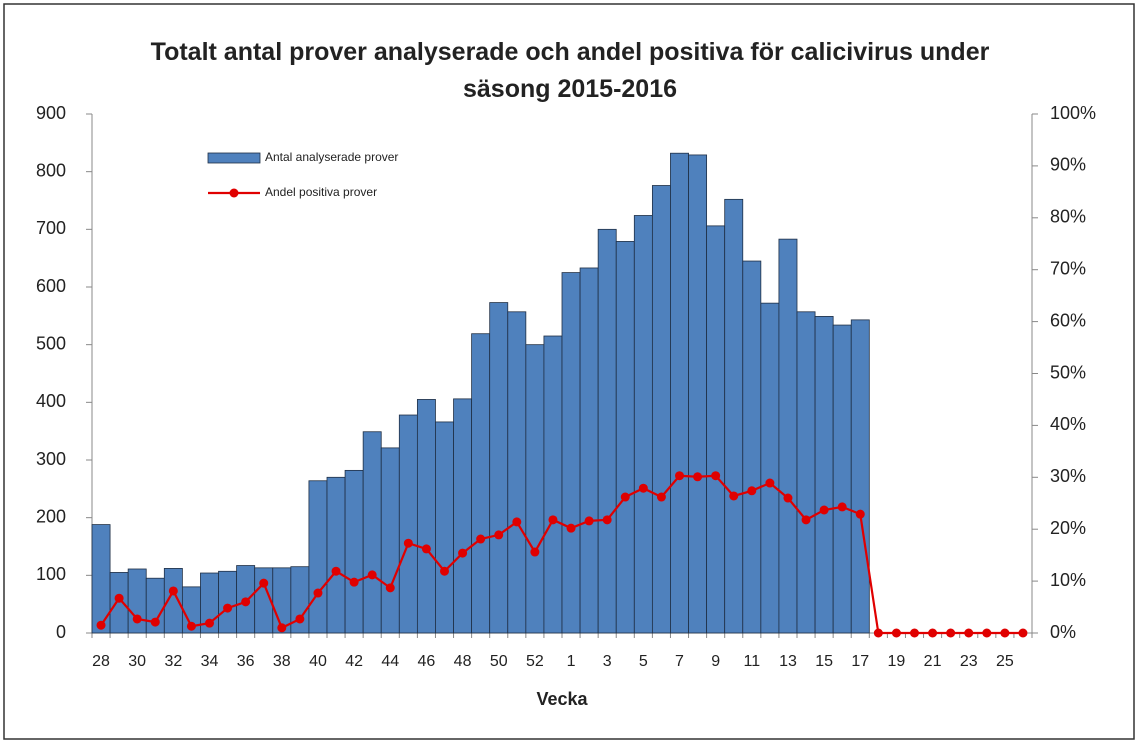  Describe the element at coordinates (1005, 661) in the screenshot. I see `x-tick-label: 25` at that location.